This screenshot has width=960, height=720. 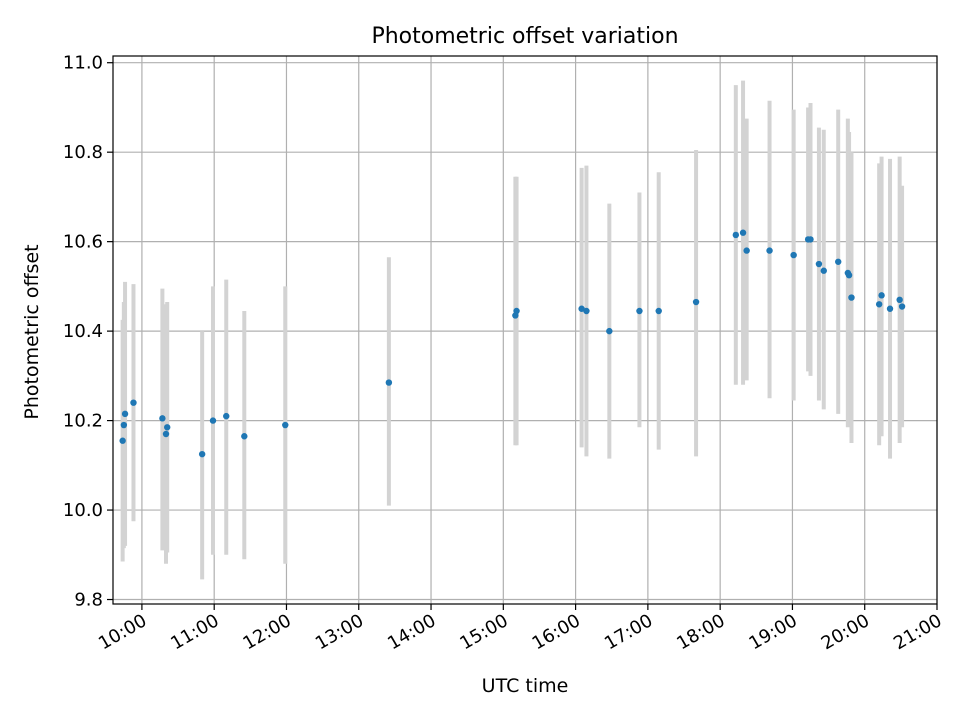 What do you see at coordinates (525, 686) in the screenshot?
I see `x-axis-label: UTC time` at bounding box center [525, 686].